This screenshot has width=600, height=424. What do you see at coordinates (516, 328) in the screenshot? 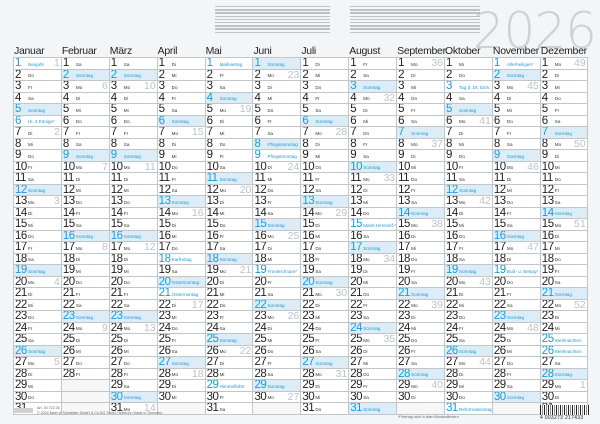
I see `day-cell: 24 Mo 48` at bounding box center [516, 328].